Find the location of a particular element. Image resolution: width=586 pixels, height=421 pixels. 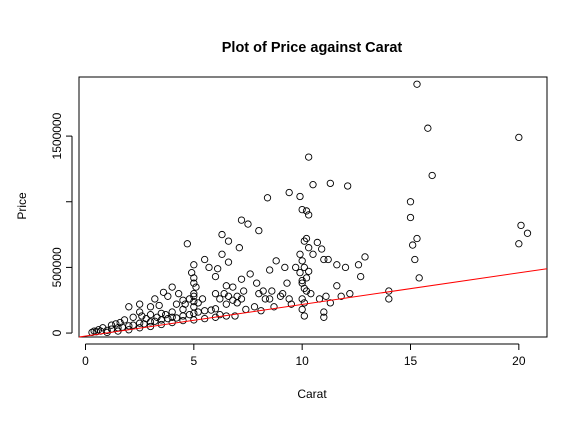

regression-line is located at coordinates (313, 303).